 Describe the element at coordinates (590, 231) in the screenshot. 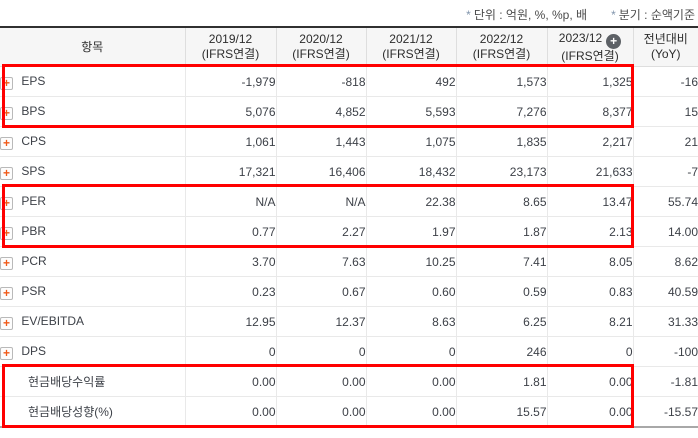

I see `value-cell: 2.13` at that location.